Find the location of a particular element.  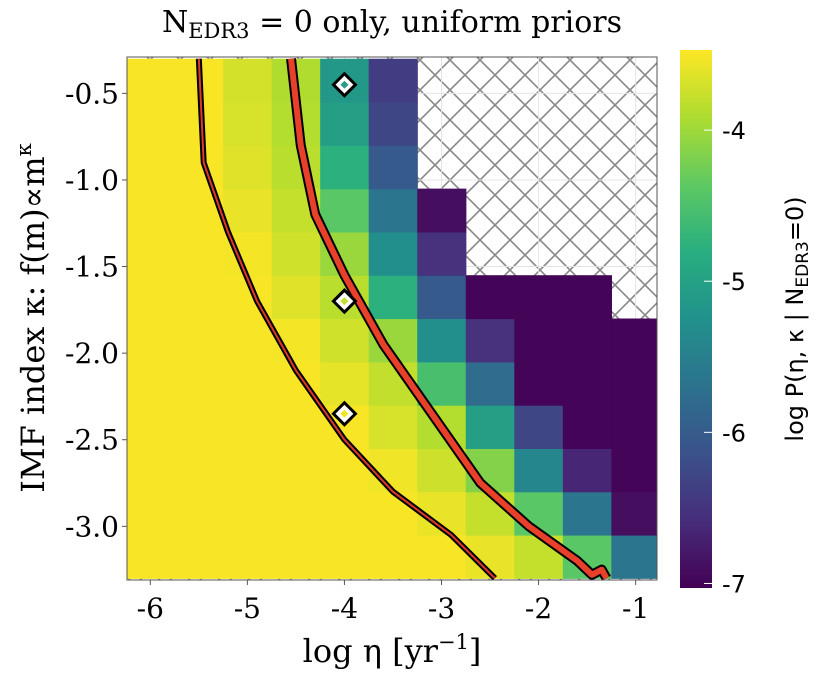

x-tick-label: -3 is located at coordinates (441, 608).